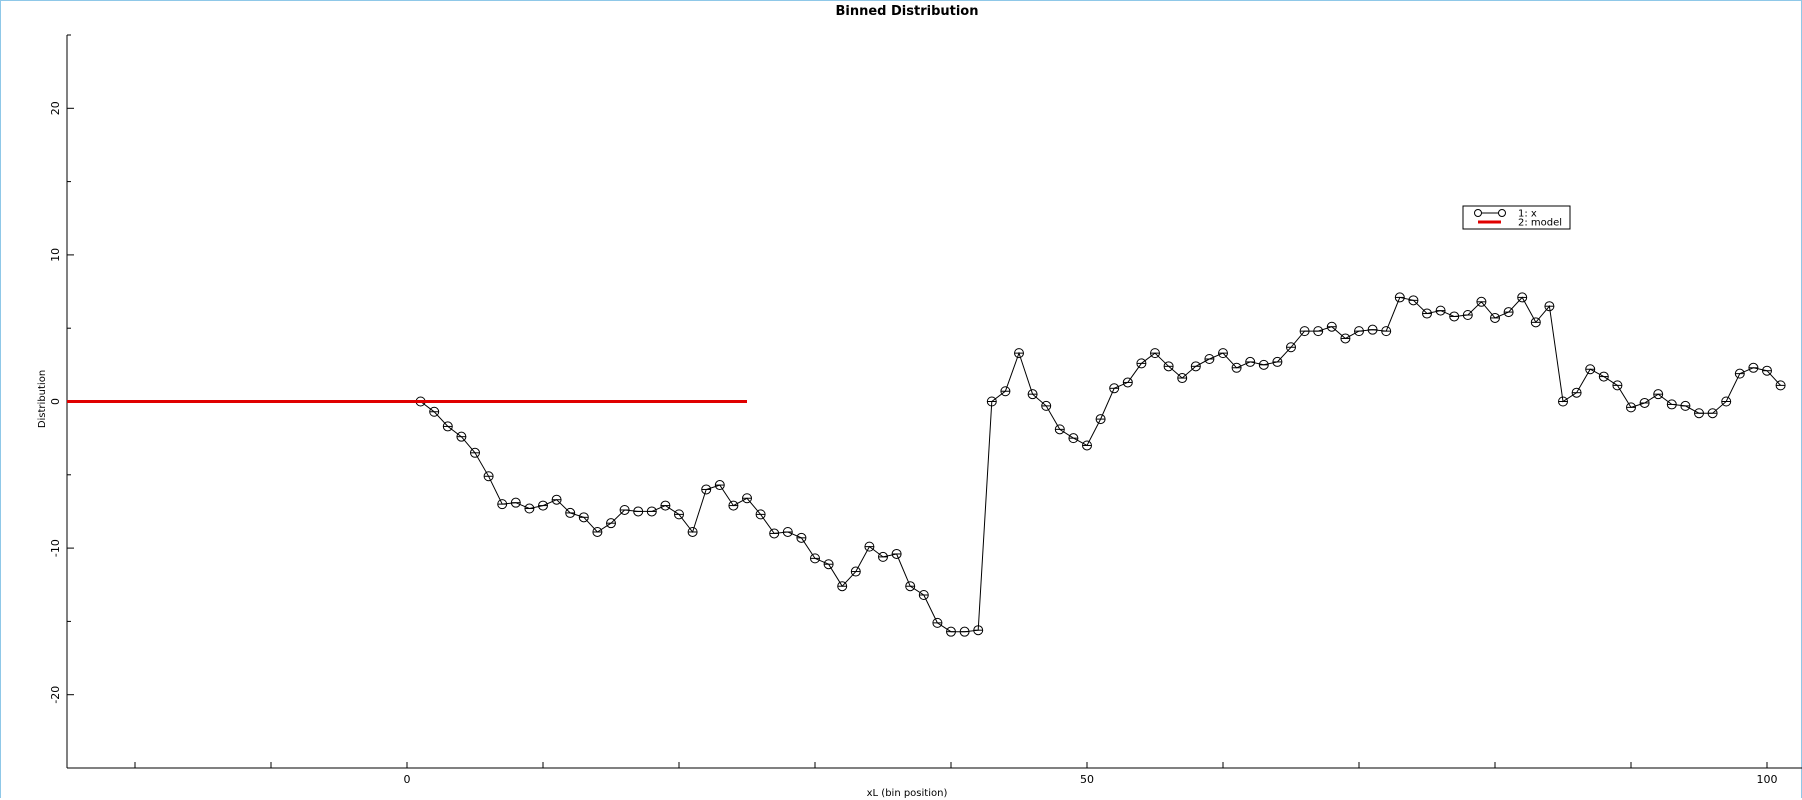 The image size is (1802, 800). What do you see at coordinates (1527, 214) in the screenshot?
I see `legend-entry-label: 1: x` at bounding box center [1527, 214].